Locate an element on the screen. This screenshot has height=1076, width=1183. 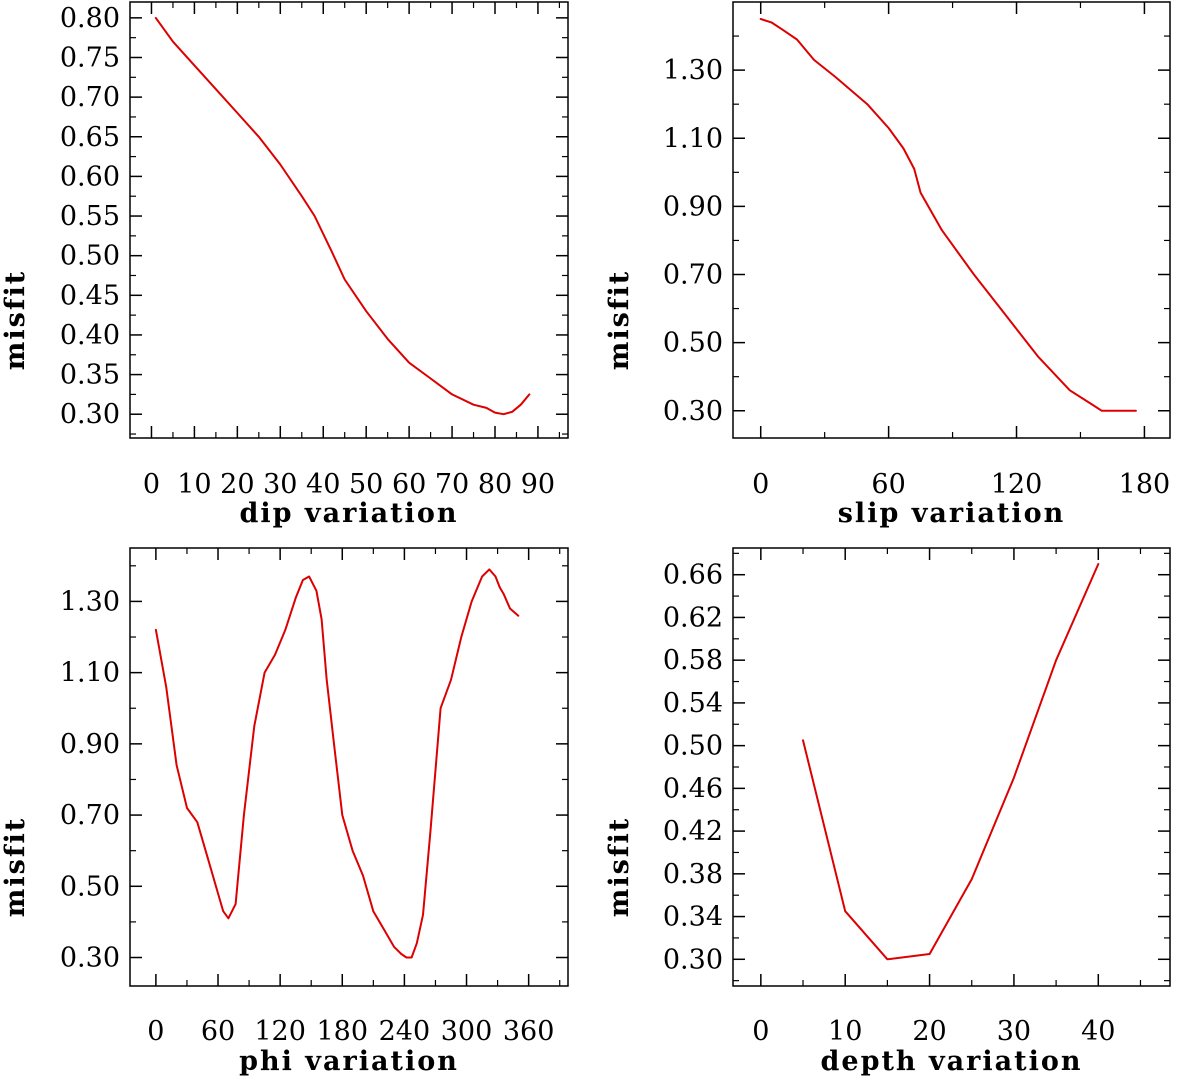
y-tick-label: 0.54 is located at coordinates (693, 703).